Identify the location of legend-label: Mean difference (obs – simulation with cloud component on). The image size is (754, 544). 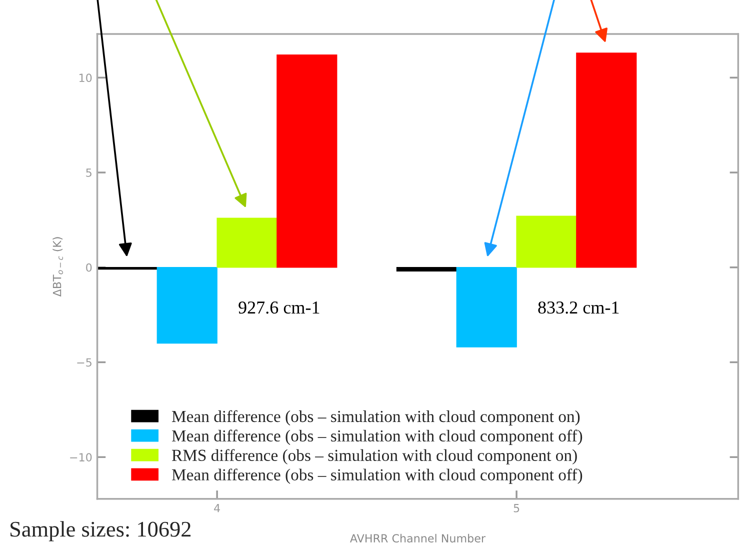
(376, 418).